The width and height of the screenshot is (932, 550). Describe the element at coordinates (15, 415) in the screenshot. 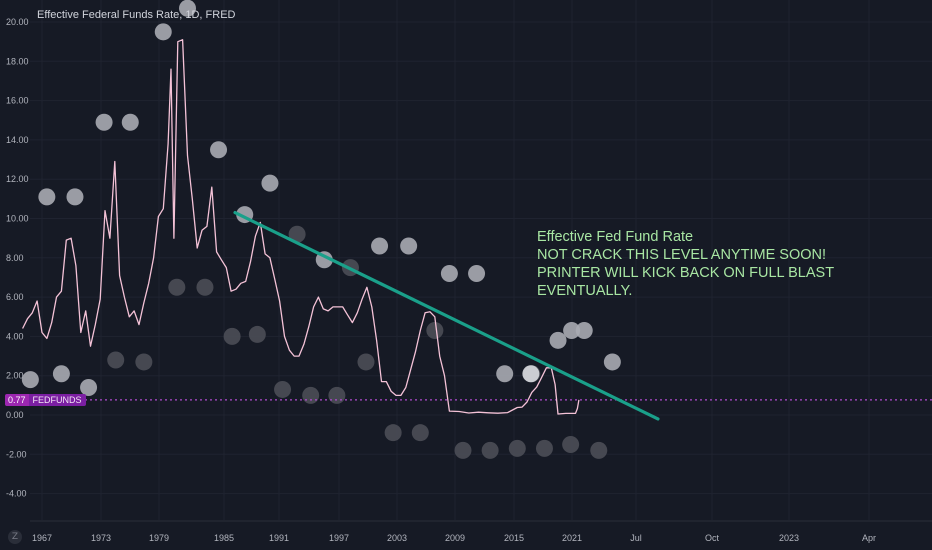

I see `y-tick-label: 0.00` at that location.